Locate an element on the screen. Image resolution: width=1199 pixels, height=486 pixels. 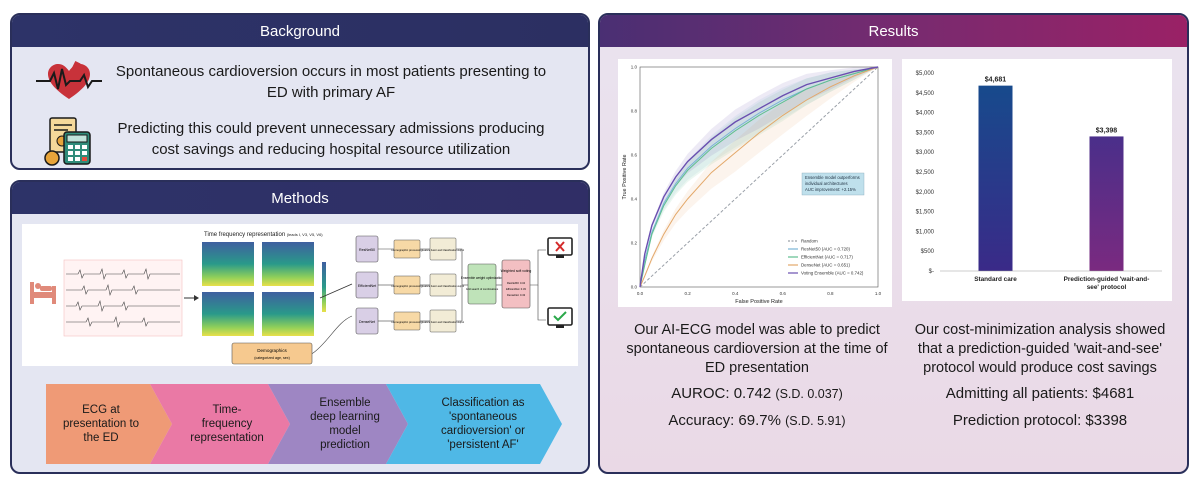
bar-y-tick: $4,500 is located at coordinates (925, 94).